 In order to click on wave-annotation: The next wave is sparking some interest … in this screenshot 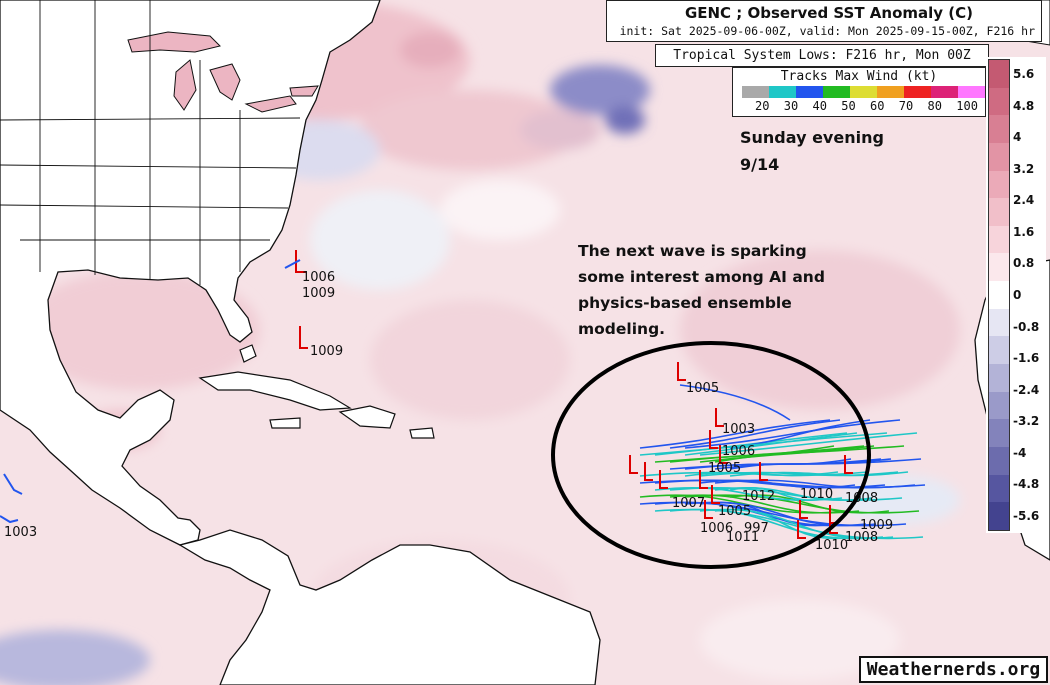, I will do `click(701, 290)`.